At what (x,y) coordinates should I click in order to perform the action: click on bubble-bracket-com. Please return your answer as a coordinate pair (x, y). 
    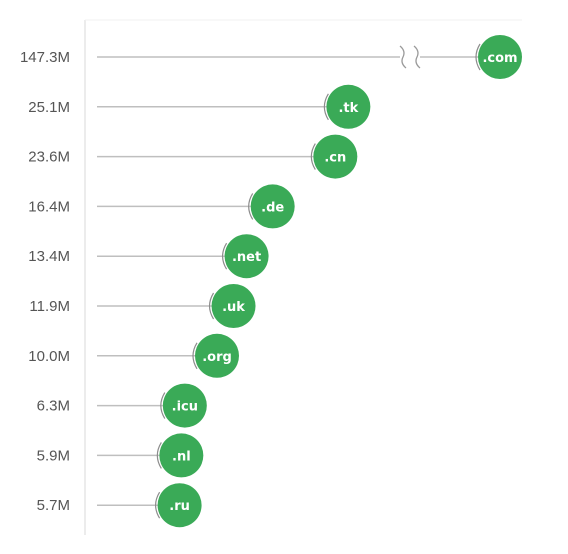
    Looking at the image, I should click on (478, 57).